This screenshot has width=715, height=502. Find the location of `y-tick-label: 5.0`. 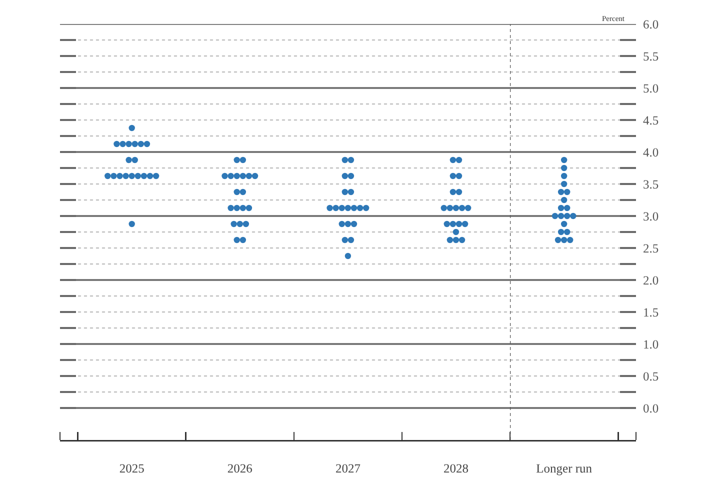

y-tick-label: 5.0 is located at coordinates (651, 88).